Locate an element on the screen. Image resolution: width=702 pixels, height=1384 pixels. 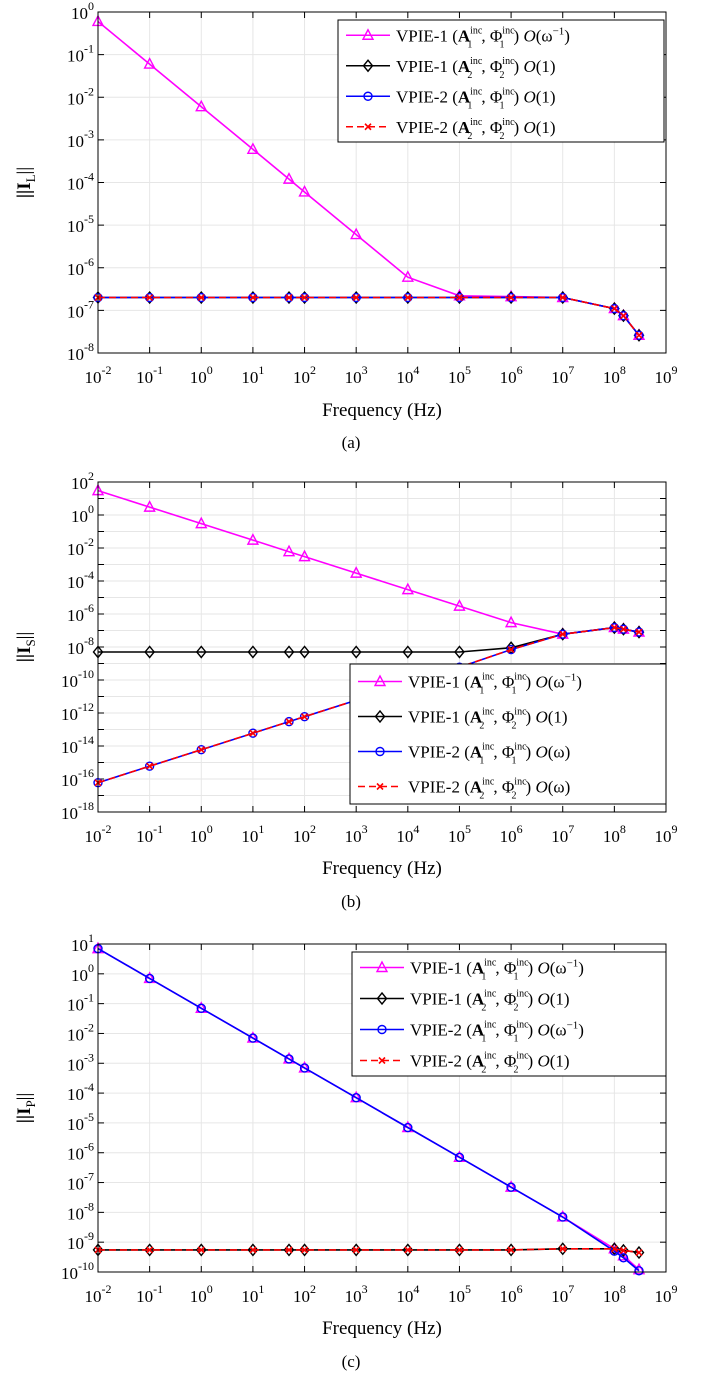
y-tick-label: 10⁻⁷ is located at coordinates (80, 1182).